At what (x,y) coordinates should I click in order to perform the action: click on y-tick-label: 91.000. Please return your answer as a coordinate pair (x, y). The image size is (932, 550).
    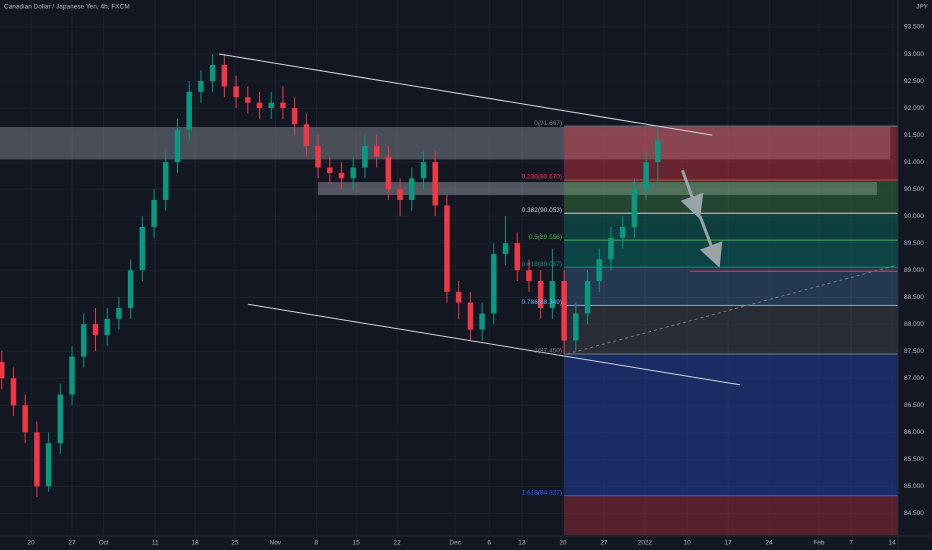
    Looking at the image, I should click on (914, 162).